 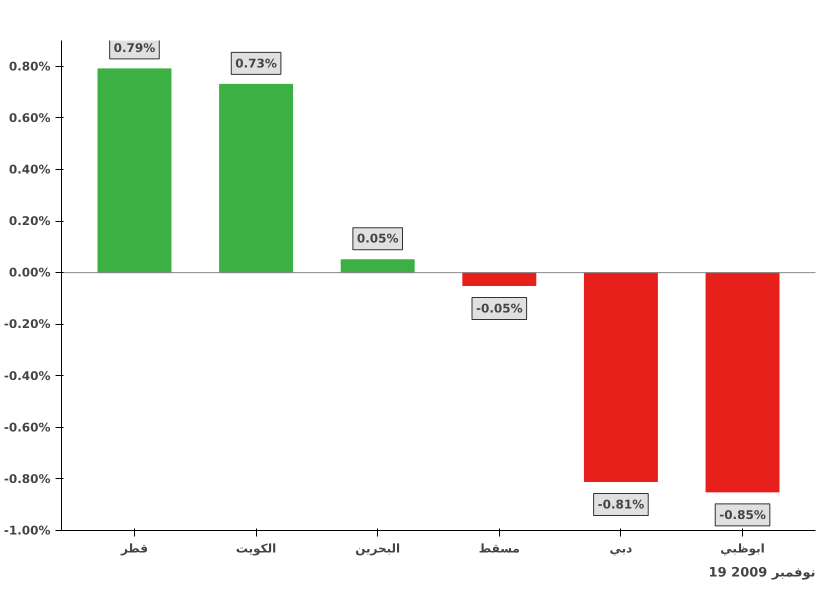 I want to click on y-tick-label: -0.80%, so click(x=27, y=479).